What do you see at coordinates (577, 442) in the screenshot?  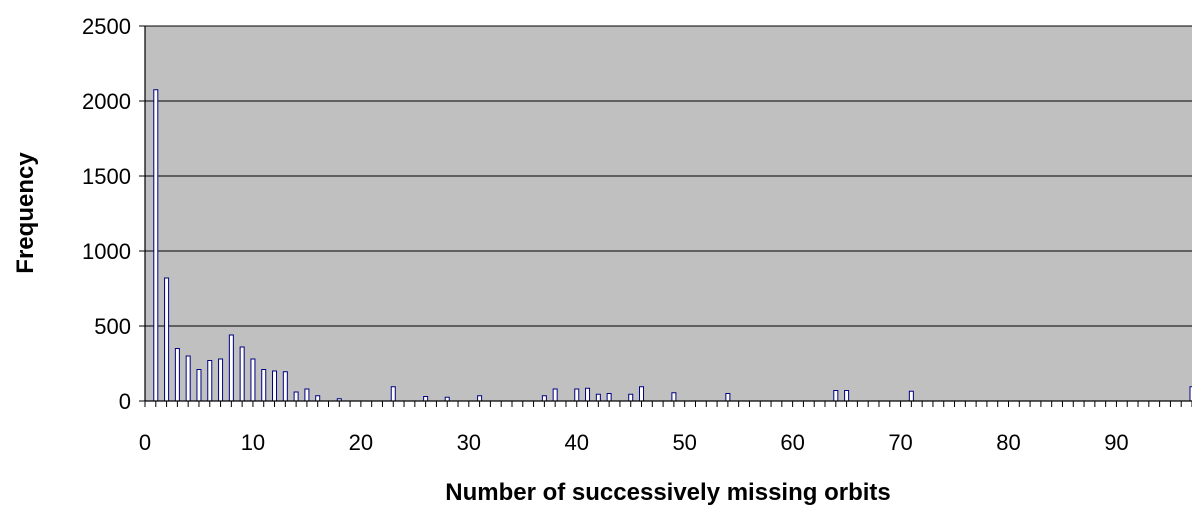 I see `x-tick-label: 40` at bounding box center [577, 442].